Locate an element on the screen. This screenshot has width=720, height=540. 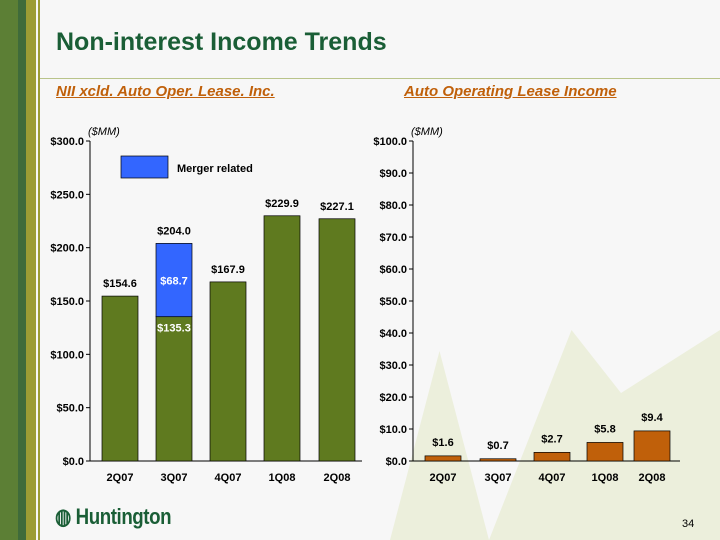
left-units-label: ($MM) is located at coordinates (104, 132).